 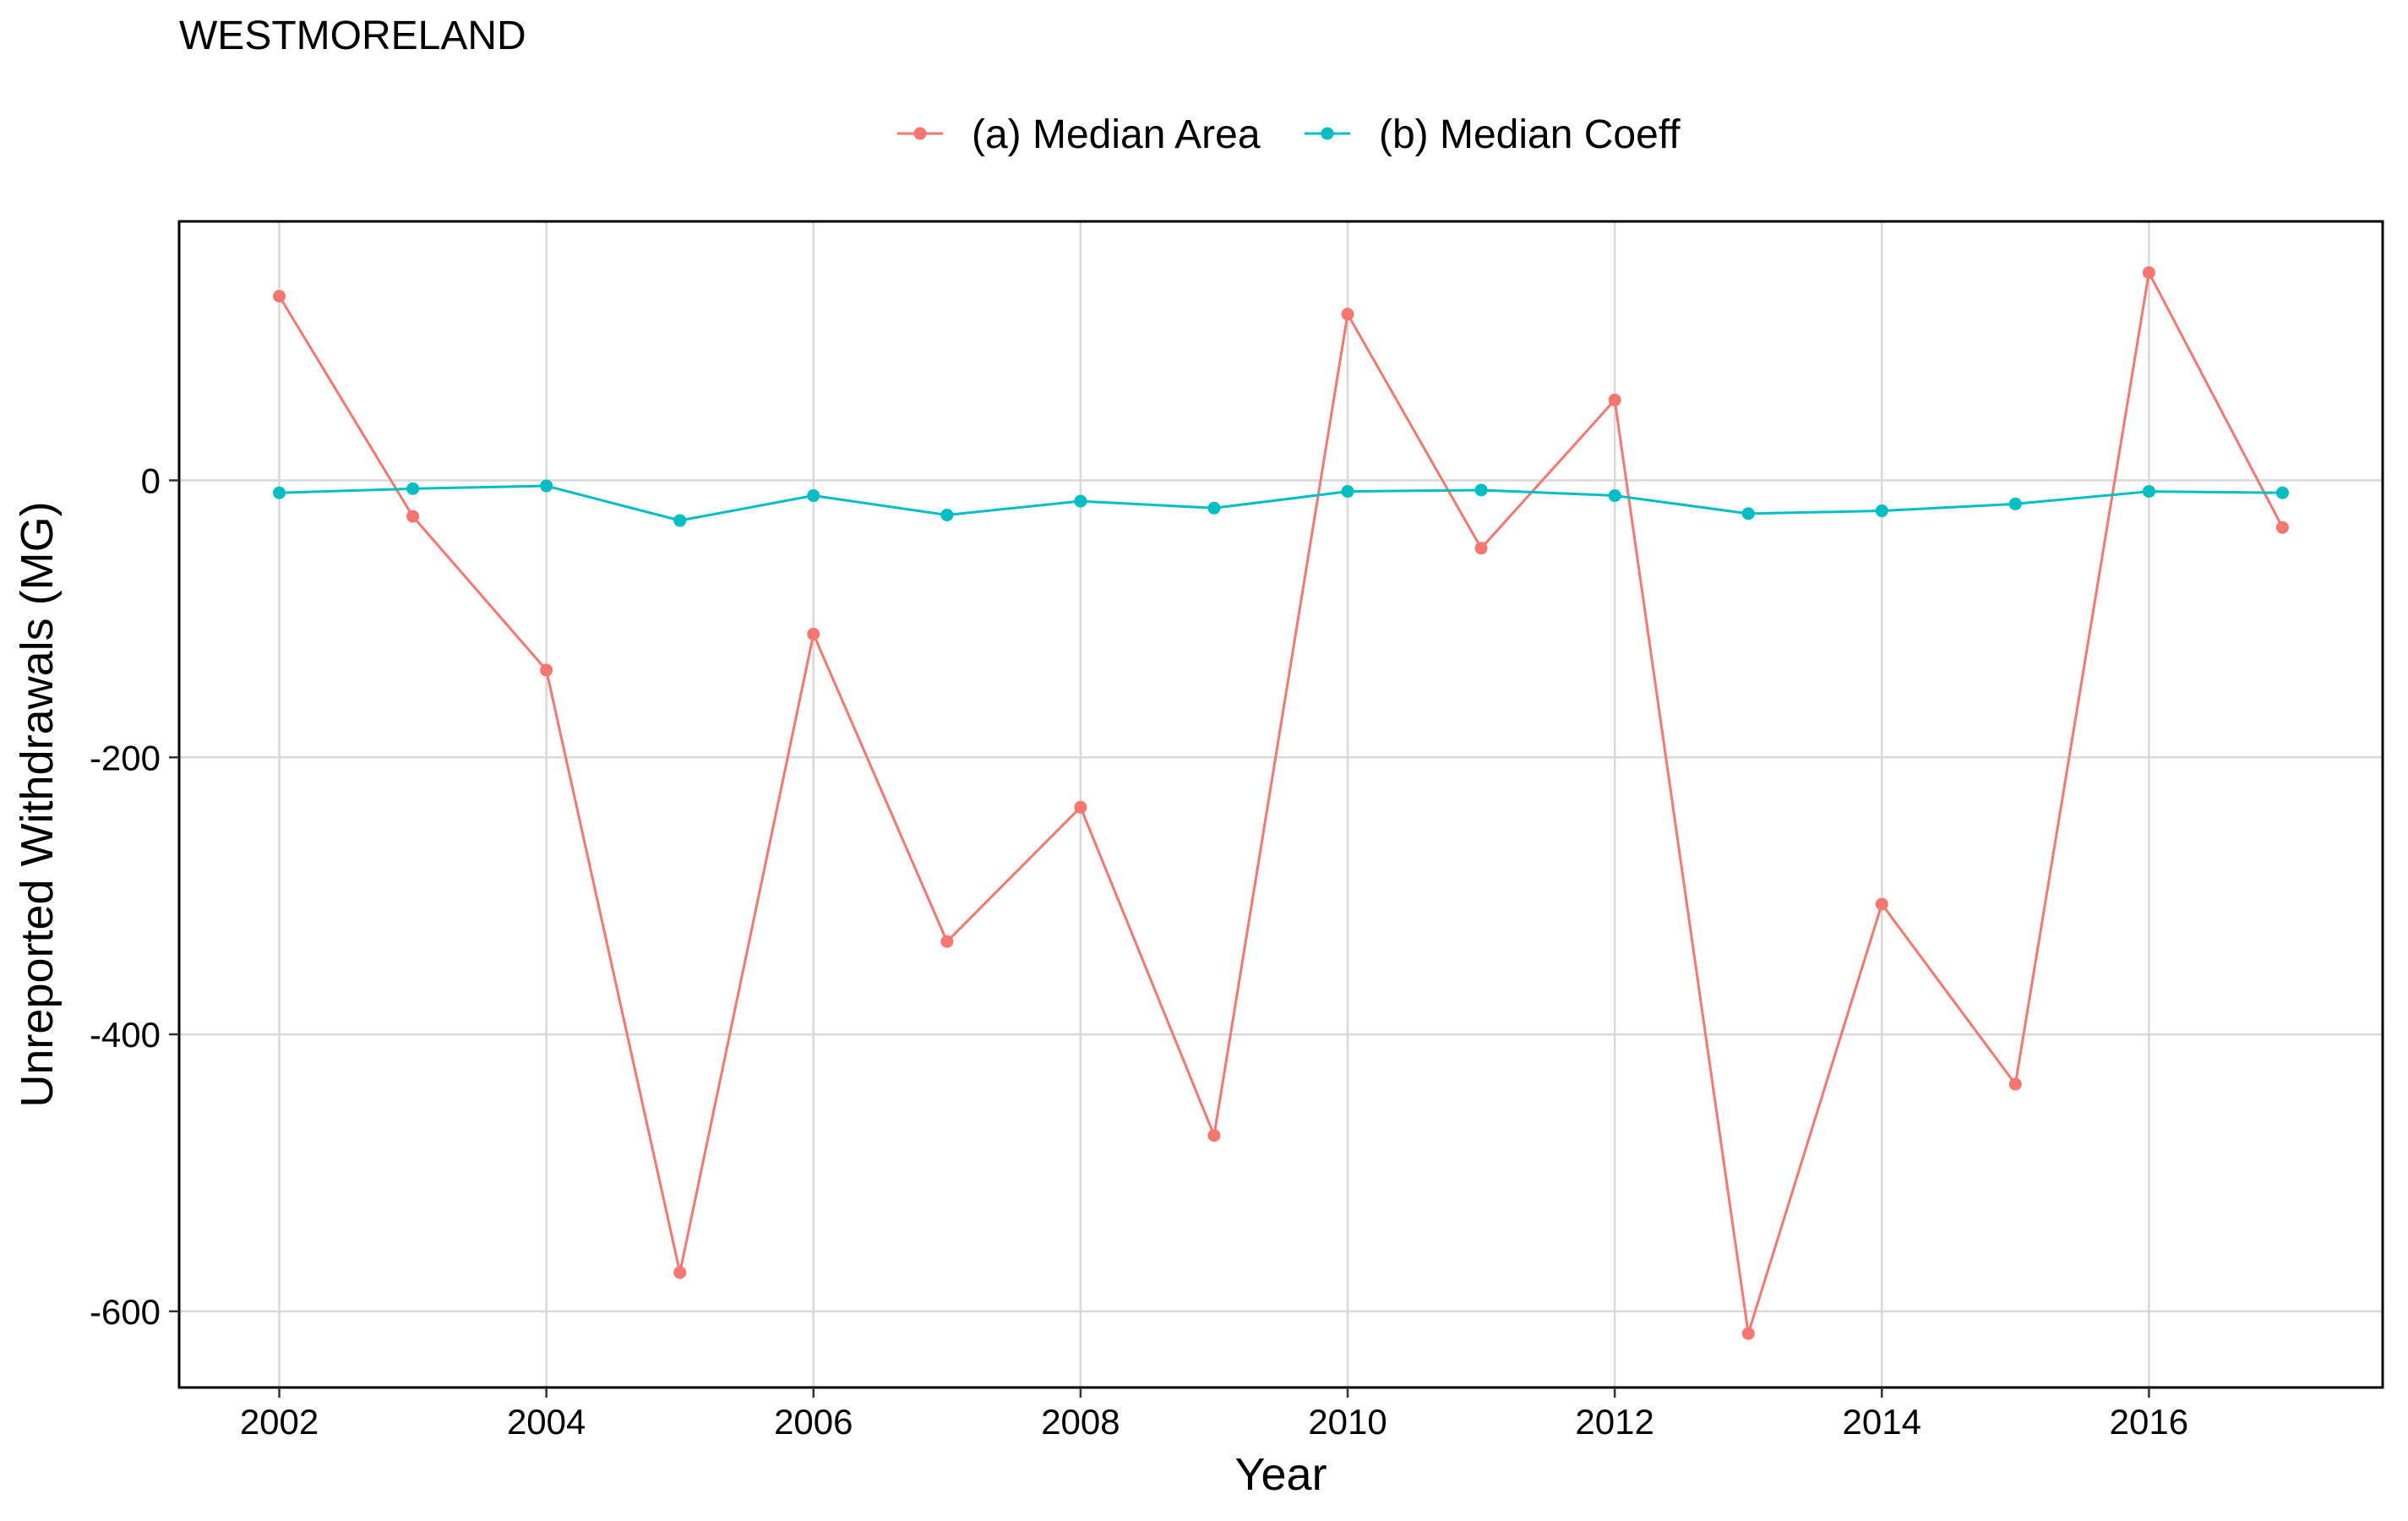 I want to click on y-axis-title: Unreported Withdrawals (MG), so click(x=37, y=804).